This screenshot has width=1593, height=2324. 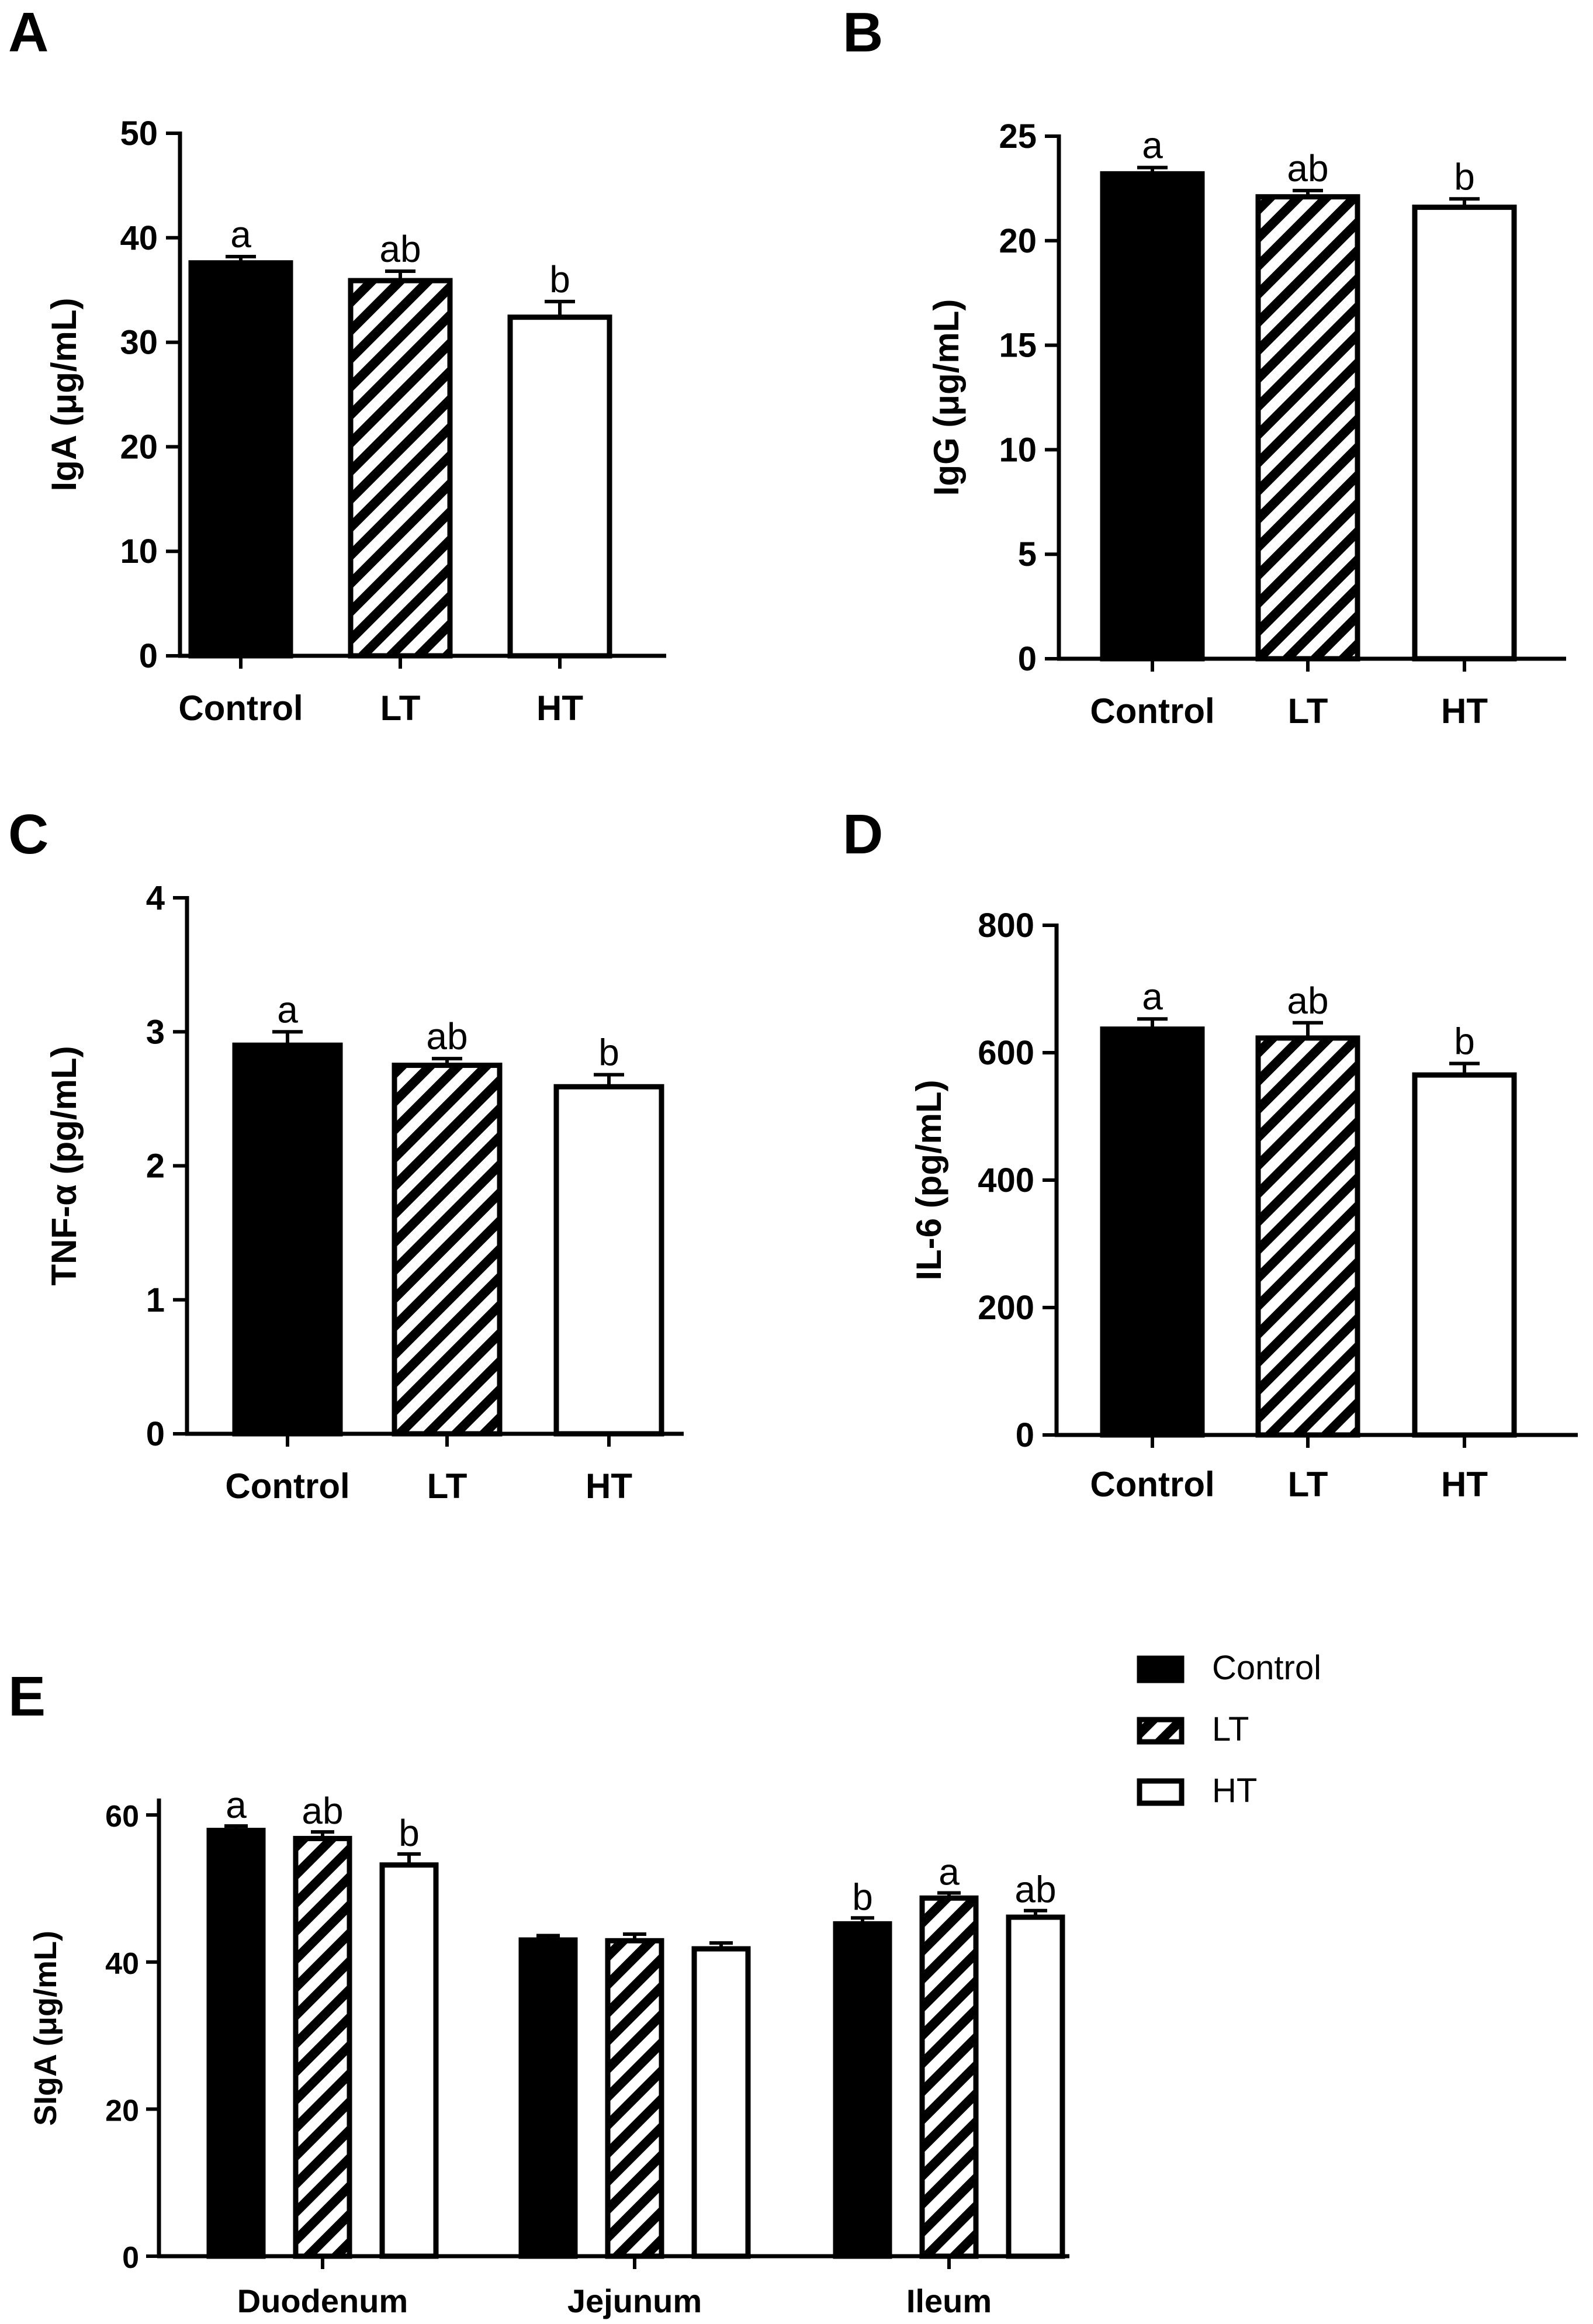 I want to click on y-tick-label: 30, so click(x=139, y=343).